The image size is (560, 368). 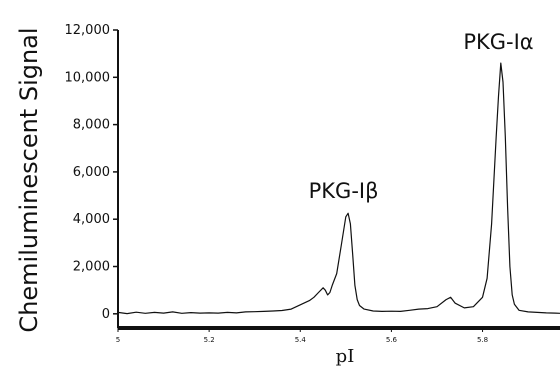 What do you see at coordinates (301, 340) in the screenshot?
I see `x-tick-label: 5.4` at bounding box center [301, 340].